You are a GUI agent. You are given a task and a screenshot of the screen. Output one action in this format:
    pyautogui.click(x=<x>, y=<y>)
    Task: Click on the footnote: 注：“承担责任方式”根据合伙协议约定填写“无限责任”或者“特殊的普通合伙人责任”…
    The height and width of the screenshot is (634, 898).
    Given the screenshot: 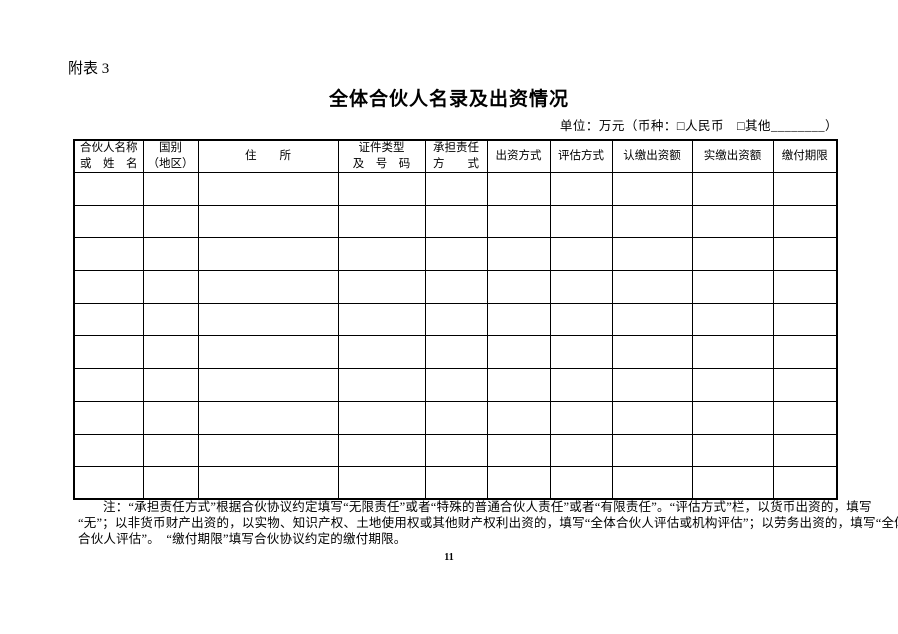 What is the action you would take?
    pyautogui.click(x=488, y=523)
    